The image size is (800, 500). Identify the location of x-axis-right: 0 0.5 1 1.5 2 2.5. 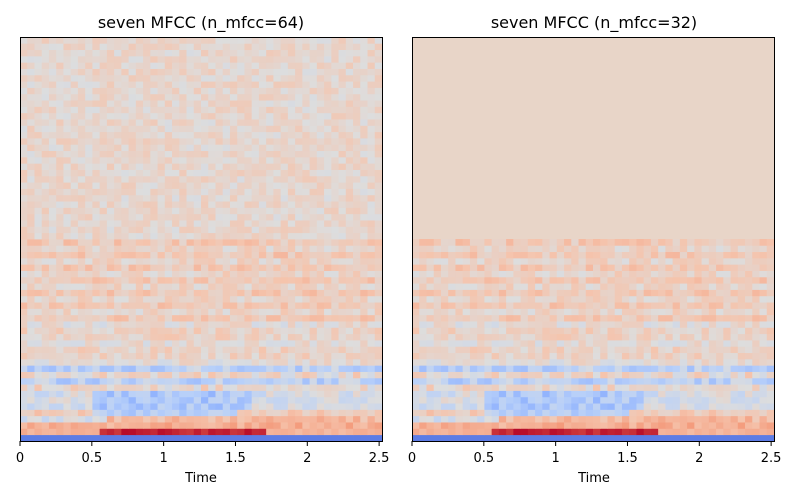
(594, 453).